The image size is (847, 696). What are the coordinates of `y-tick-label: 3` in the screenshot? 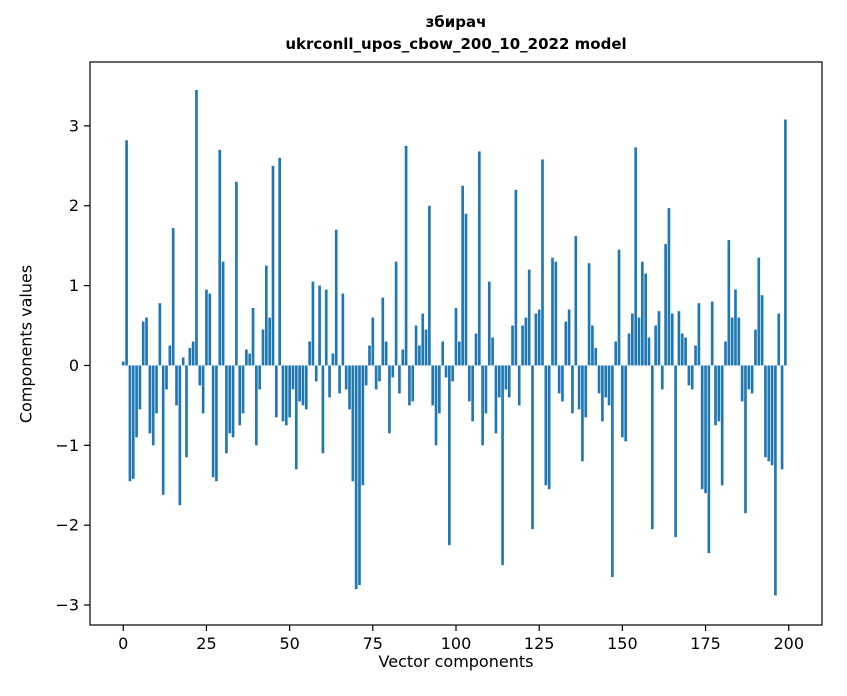 It's located at (74, 125).